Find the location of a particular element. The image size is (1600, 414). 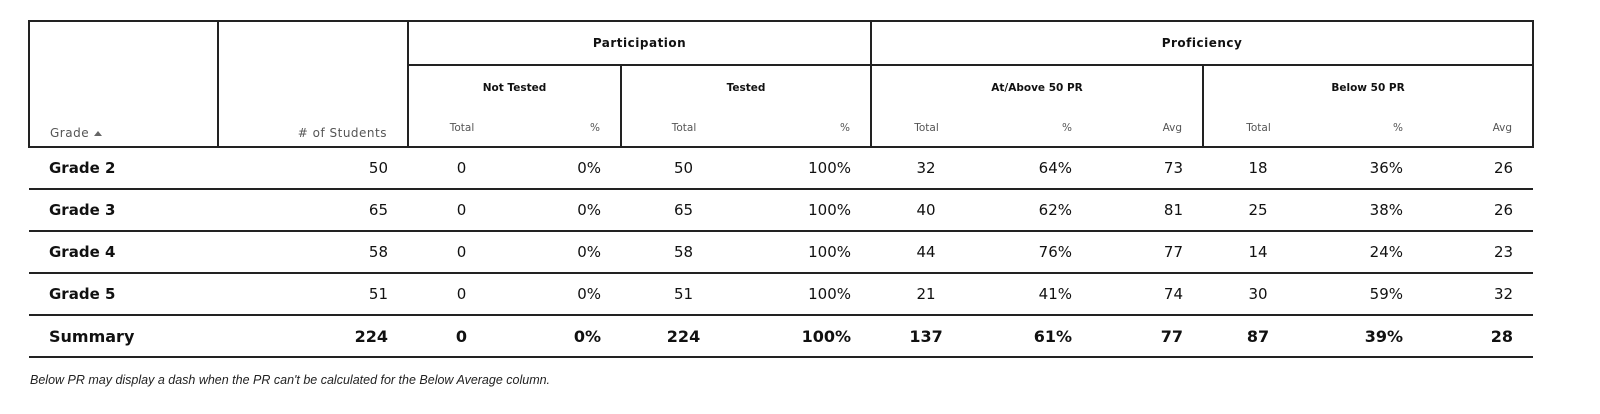

cell: 40 is located at coordinates (926, 210).